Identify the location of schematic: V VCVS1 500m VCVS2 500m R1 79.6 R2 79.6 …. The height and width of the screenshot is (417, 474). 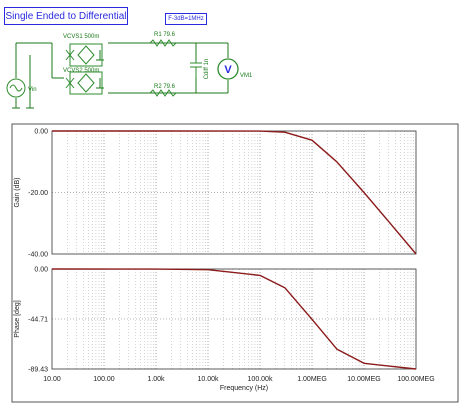
(129, 70).